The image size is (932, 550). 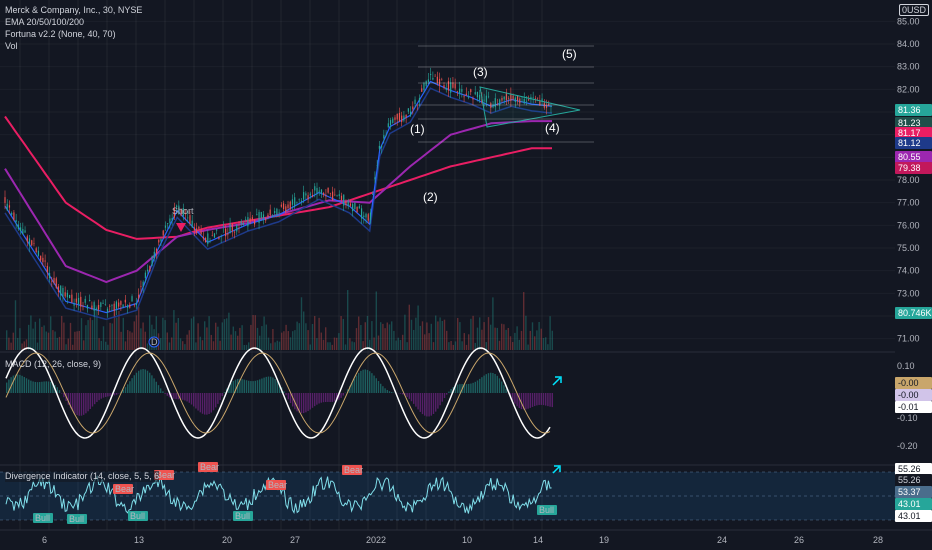 I want to click on bear-label-bg, so click(x=352, y=470).